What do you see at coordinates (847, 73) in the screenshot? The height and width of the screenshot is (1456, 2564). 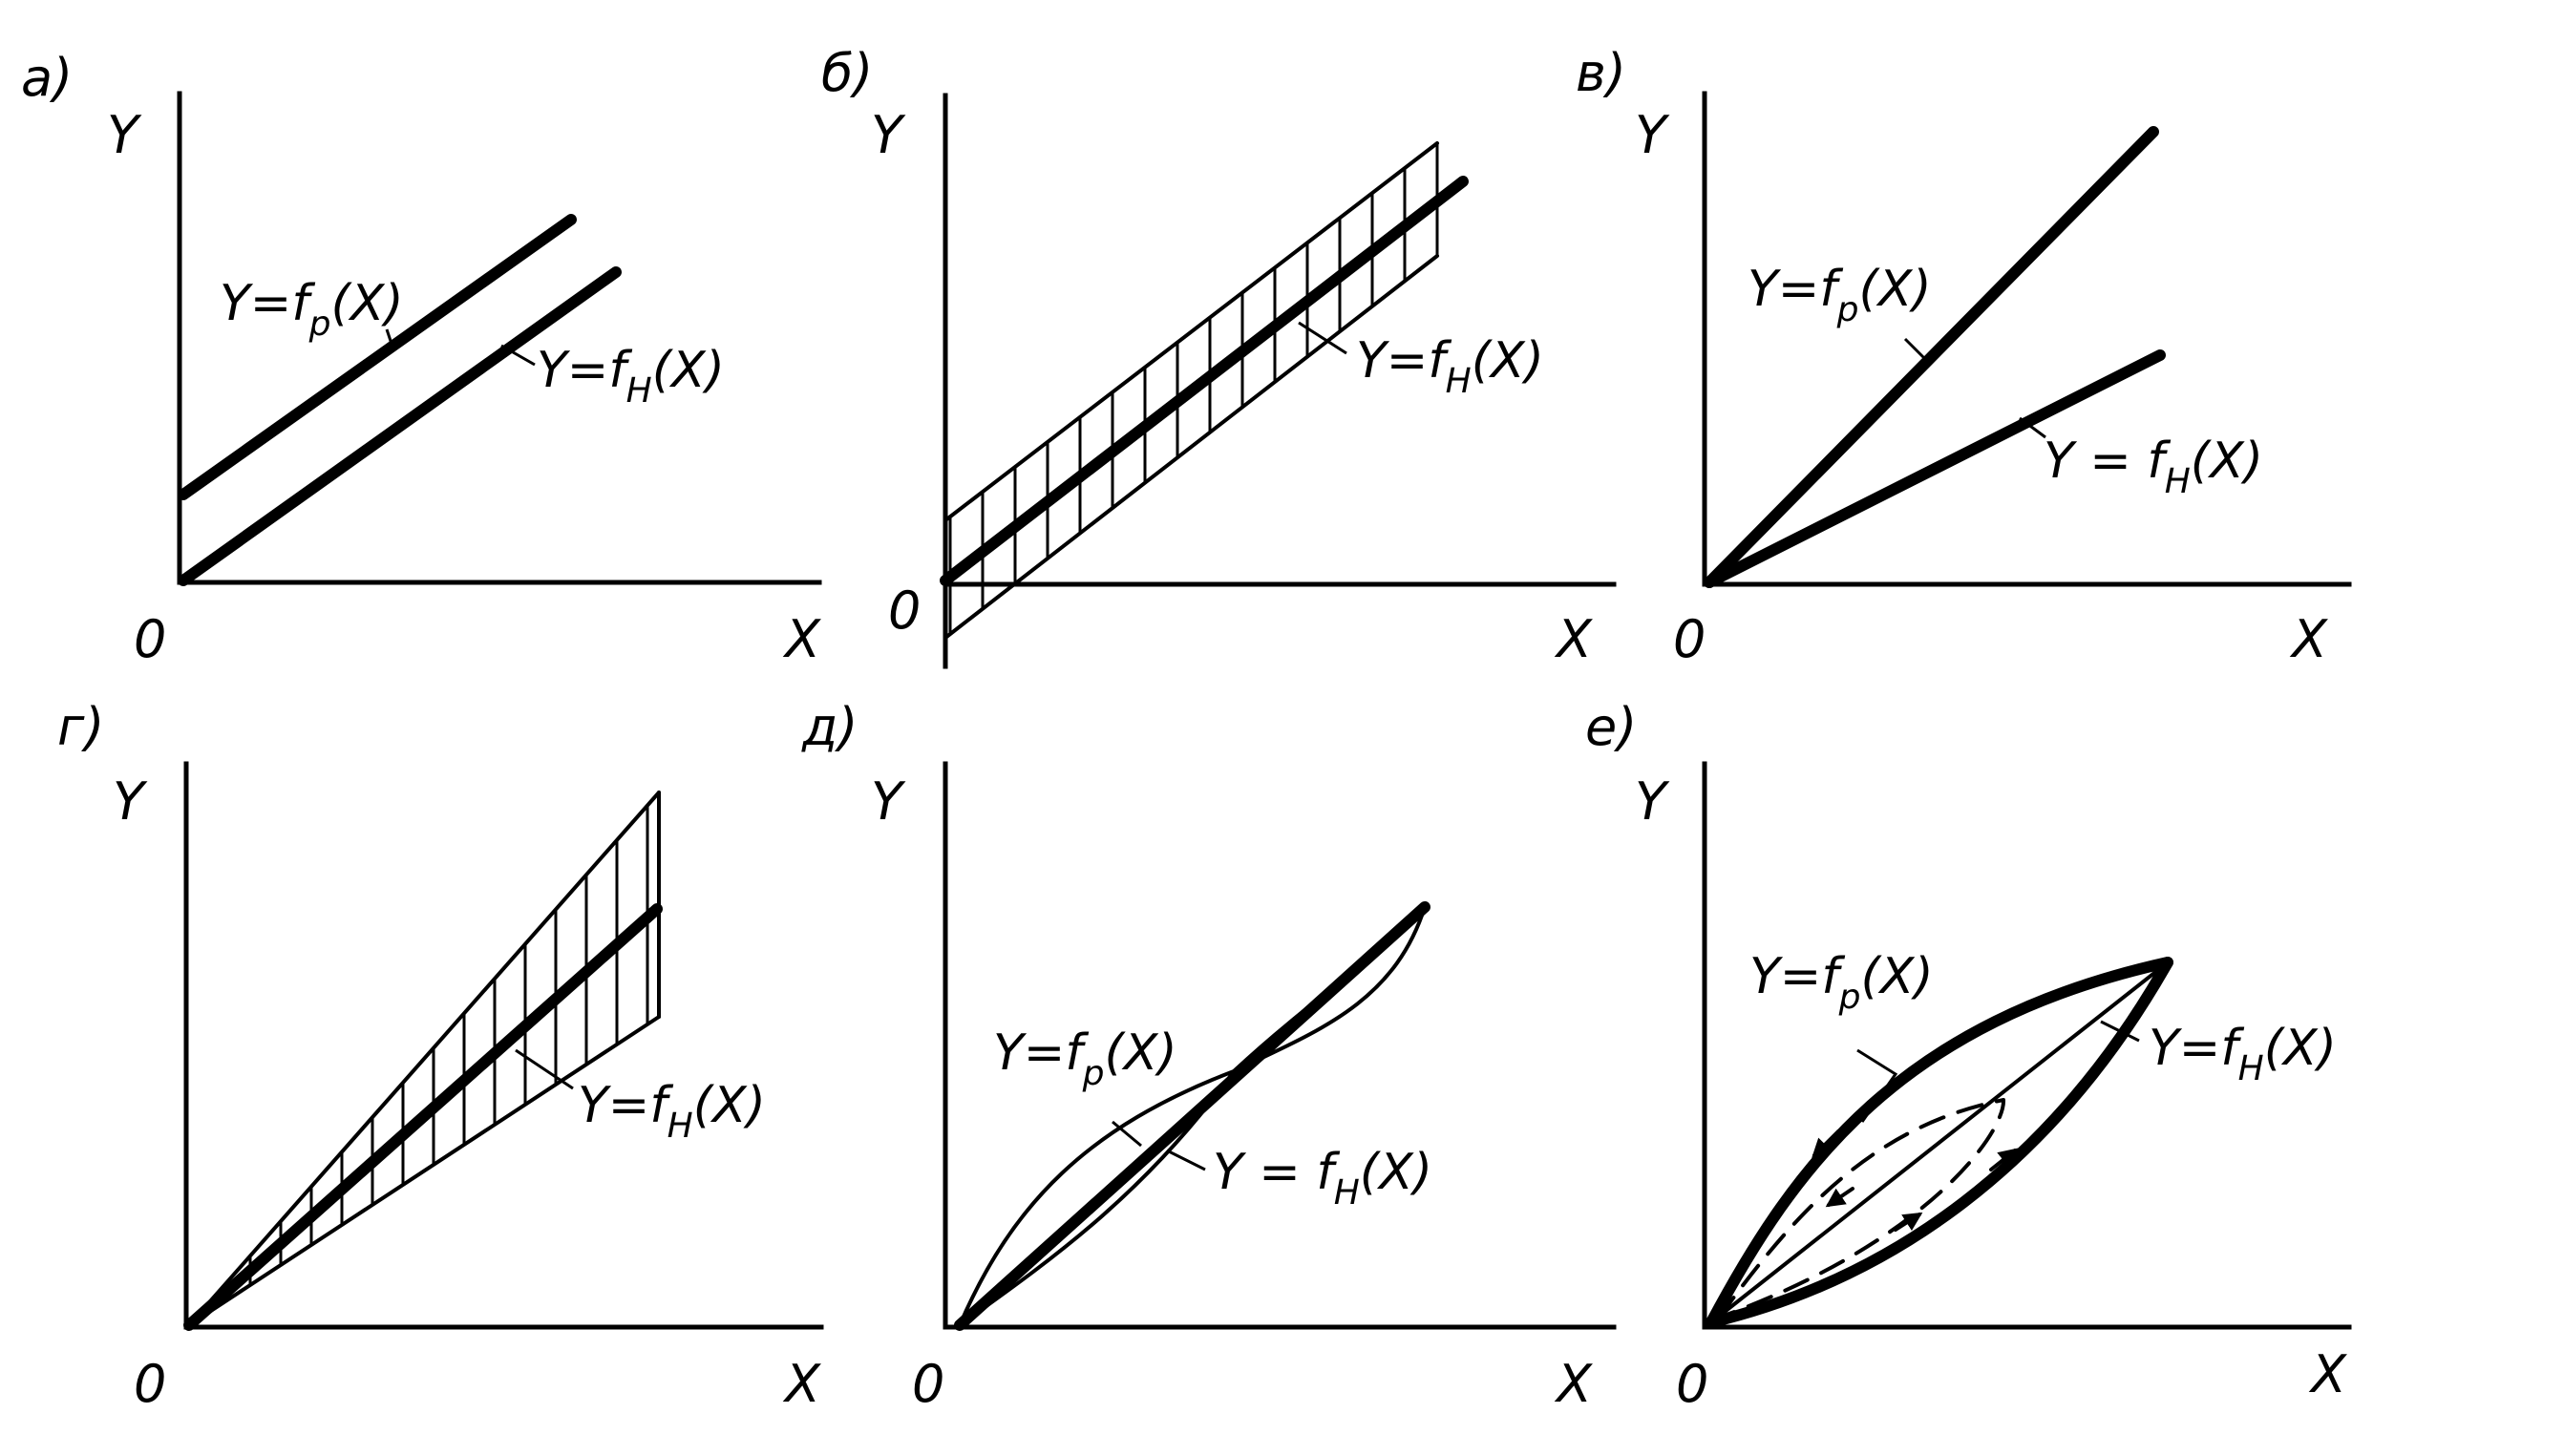 I see `panel-b-tag: б)` at bounding box center [847, 73].